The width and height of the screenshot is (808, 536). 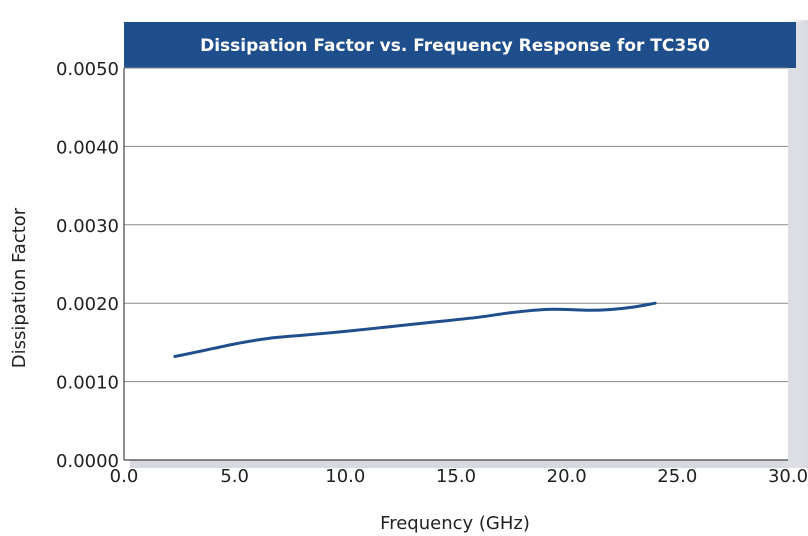 What do you see at coordinates (456, 476) in the screenshot?
I see `x-tick-label: 15.0` at bounding box center [456, 476].